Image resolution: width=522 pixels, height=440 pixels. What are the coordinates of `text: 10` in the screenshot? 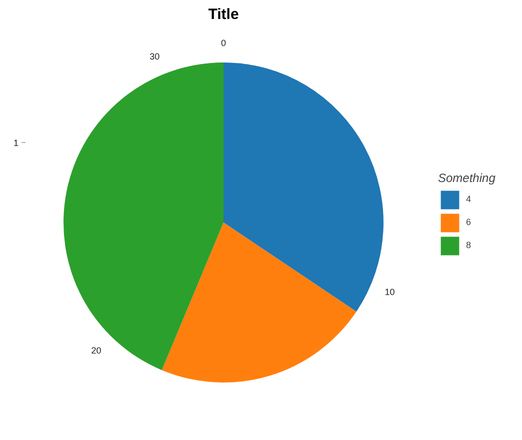 It's located at (389, 291).